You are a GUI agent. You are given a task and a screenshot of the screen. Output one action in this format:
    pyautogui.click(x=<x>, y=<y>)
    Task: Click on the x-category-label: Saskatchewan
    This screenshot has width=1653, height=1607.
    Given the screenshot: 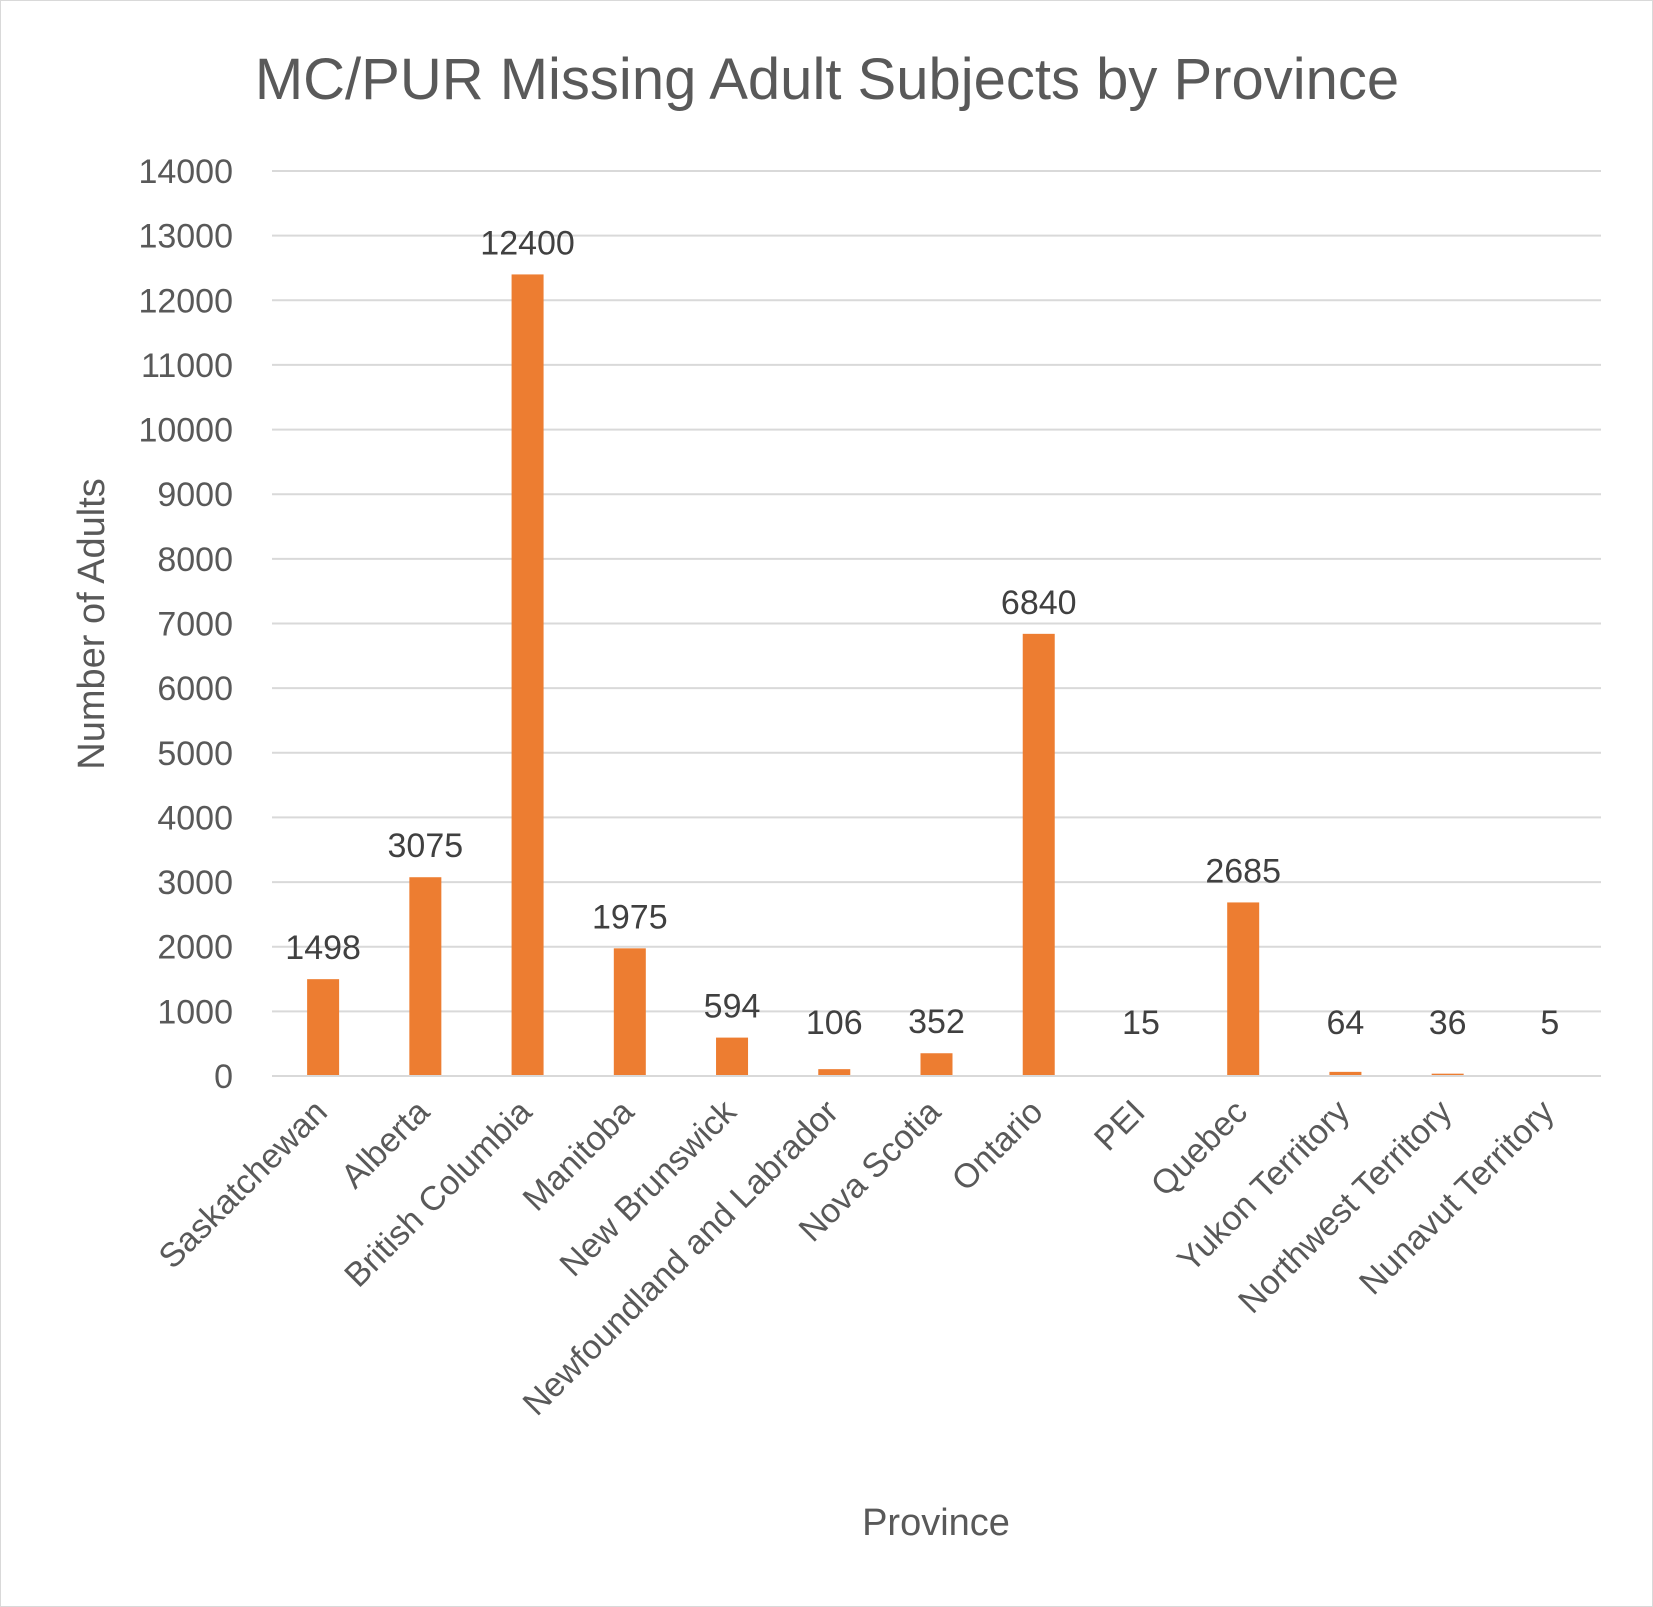 What is the action you would take?
    pyautogui.click(x=243, y=1184)
    